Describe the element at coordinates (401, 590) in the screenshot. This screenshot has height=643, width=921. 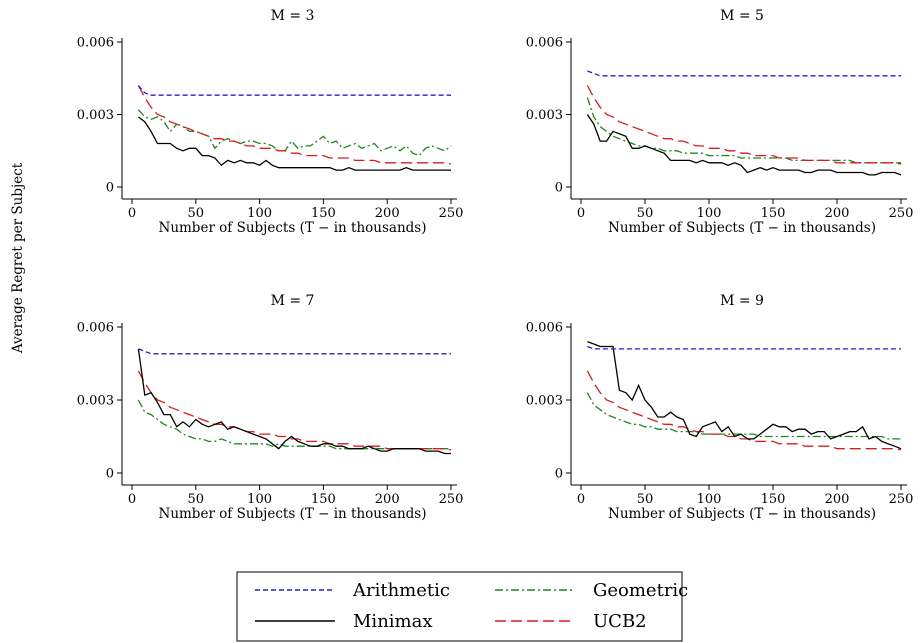
I see `legend-label-arithmetic: Arithmetic` at that location.